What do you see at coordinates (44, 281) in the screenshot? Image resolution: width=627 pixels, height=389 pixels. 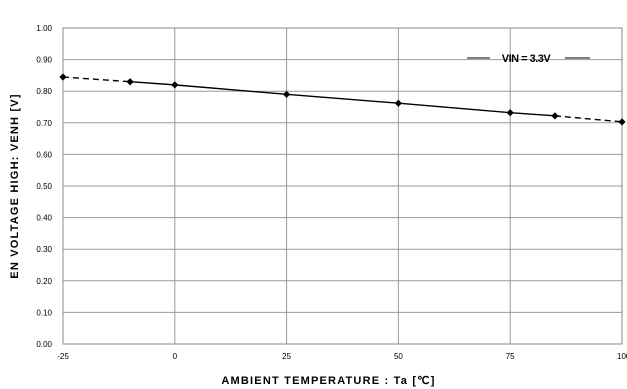 I see `y-tick-label: 0.20` at bounding box center [44, 281].